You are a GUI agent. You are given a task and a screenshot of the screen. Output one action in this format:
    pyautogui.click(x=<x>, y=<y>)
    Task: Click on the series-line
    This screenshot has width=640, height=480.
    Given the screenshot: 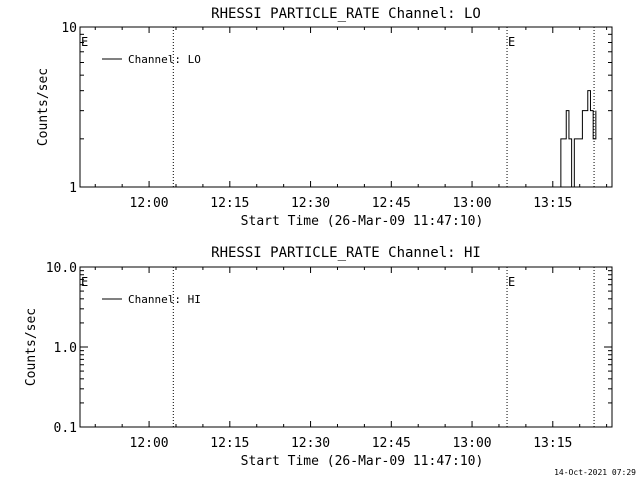 What is the action you would take?
    pyautogui.click(x=577, y=139)
    